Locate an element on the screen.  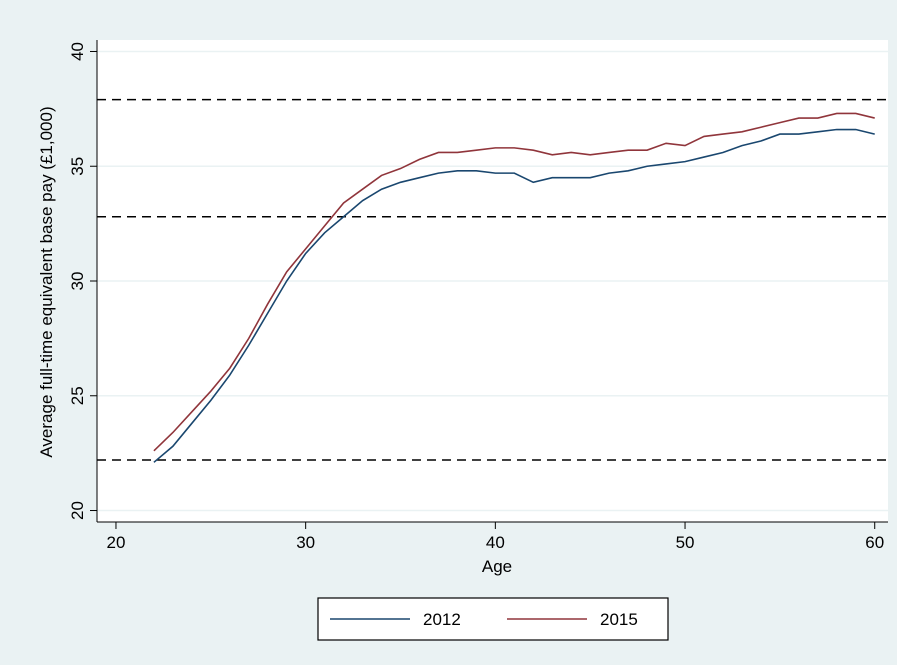
y-tick-label: 35 is located at coordinates (77, 166).